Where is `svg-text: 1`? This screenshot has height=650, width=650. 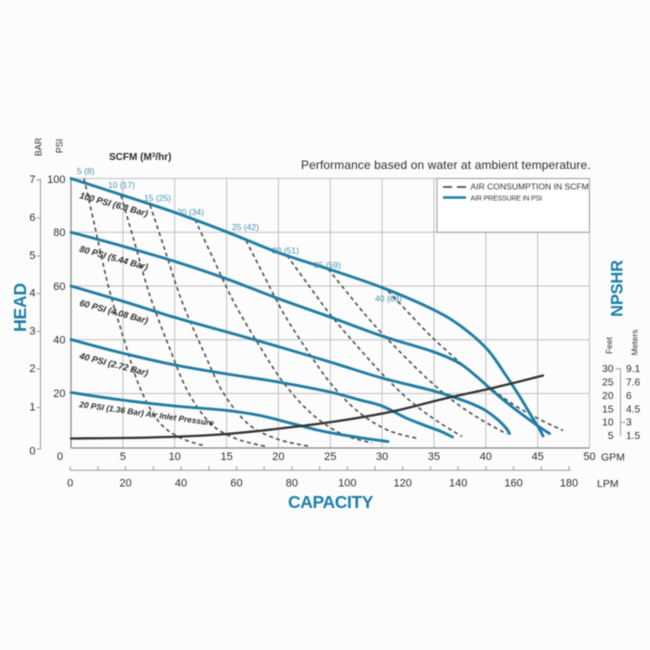 svg-text: 1 is located at coordinates (32, 408).